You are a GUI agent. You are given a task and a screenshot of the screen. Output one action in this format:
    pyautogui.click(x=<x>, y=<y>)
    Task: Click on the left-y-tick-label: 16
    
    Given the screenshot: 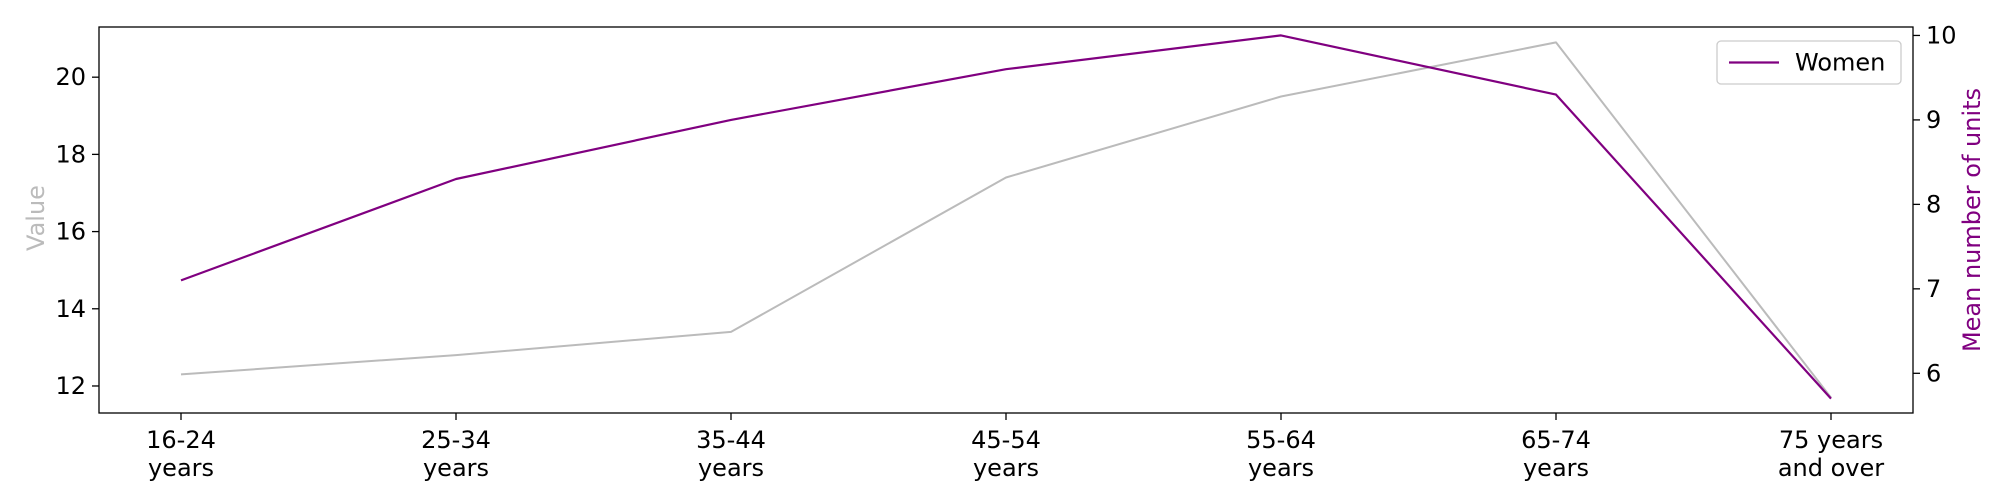 What is the action you would take?
    pyautogui.click(x=70, y=232)
    